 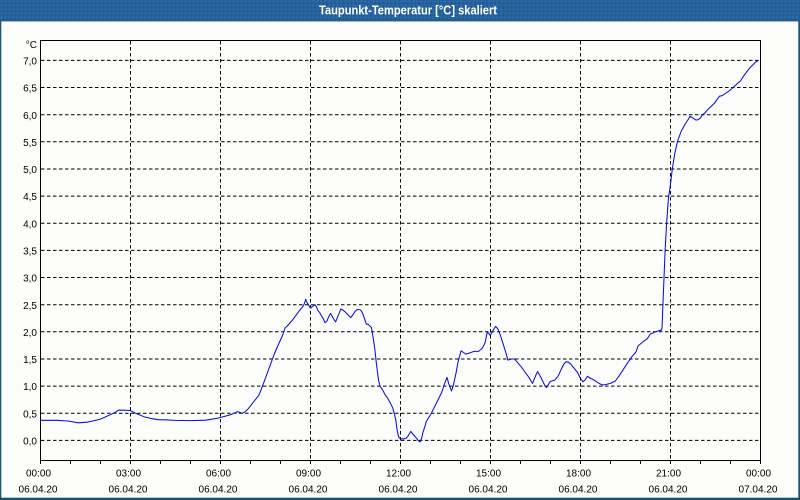 I want to click on svg-text:Taupunkt-Temperatur [°C] skali: Taupunkt-Temperatur [°C] skaliert, so click(x=408, y=9).